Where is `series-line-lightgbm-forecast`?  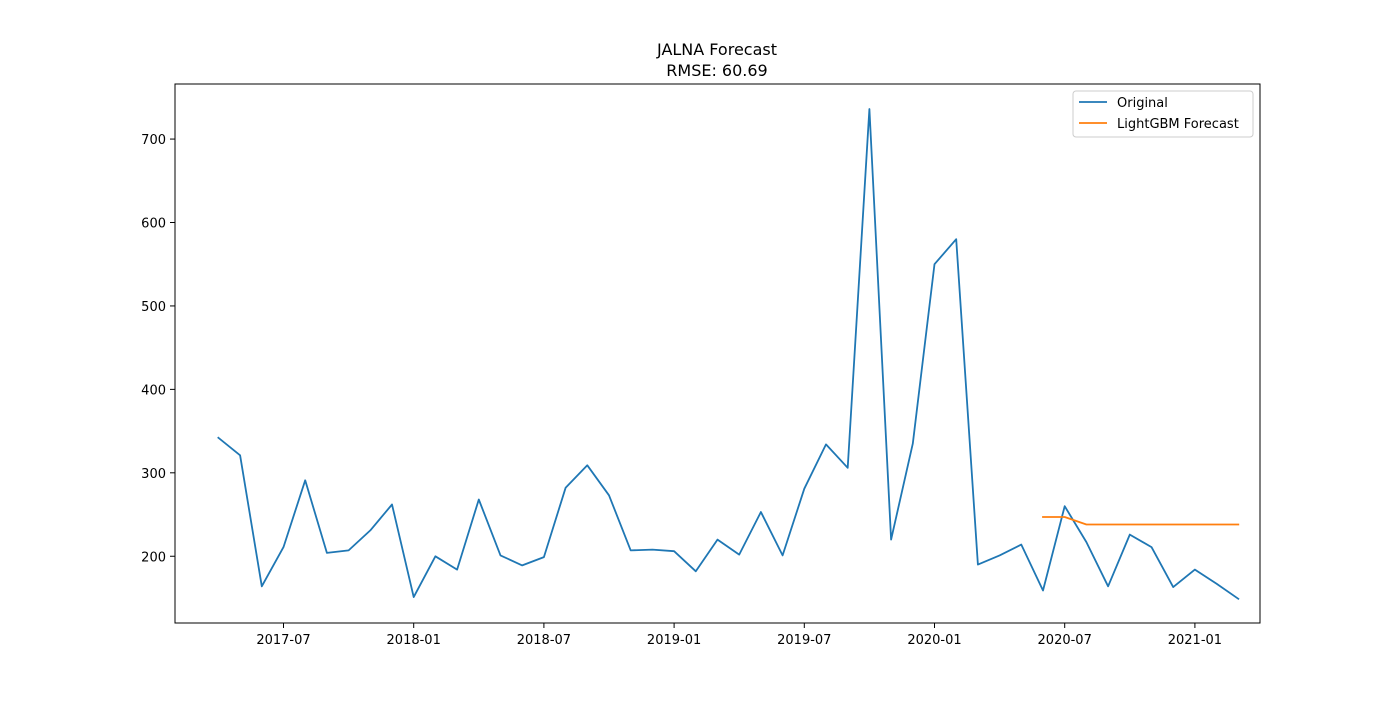
series-line-lightgbm-forecast is located at coordinates (1141, 521).